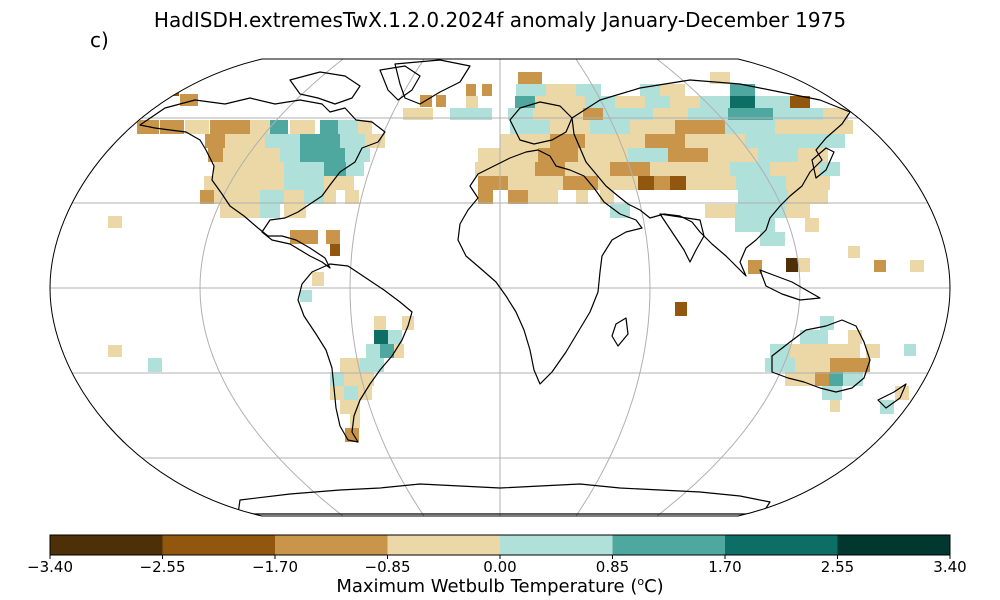  I want to click on panel-label: c), so click(99, 40).